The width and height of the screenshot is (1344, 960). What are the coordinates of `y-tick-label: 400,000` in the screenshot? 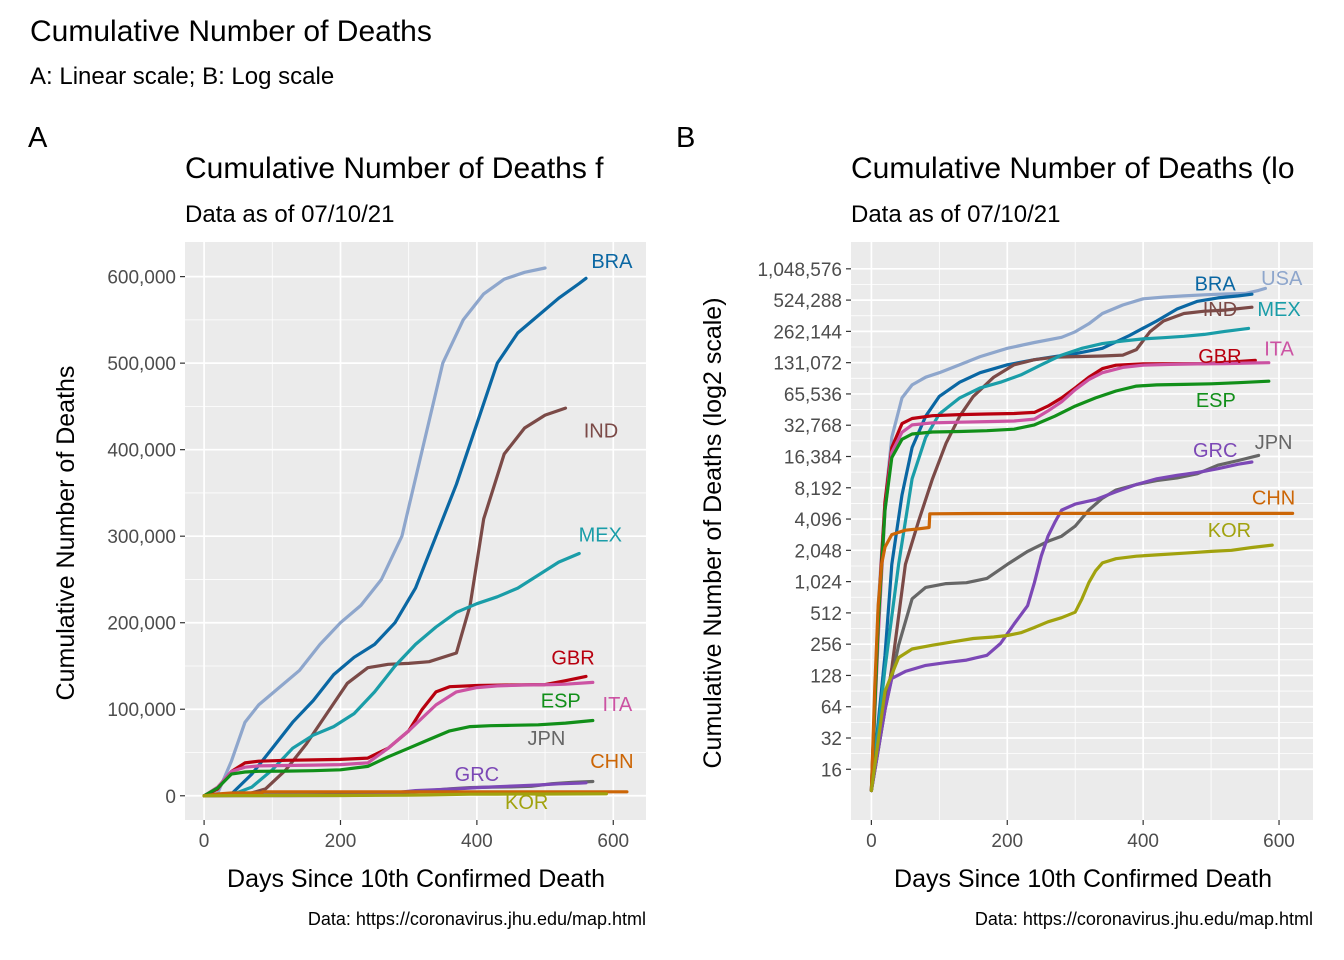 It's located at (141, 451).